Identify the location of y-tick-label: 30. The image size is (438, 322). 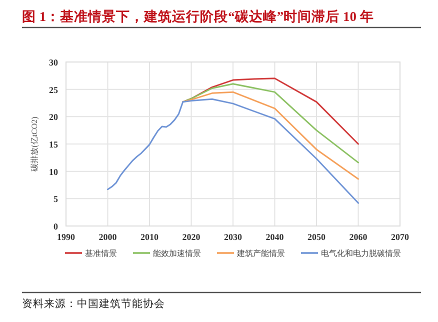
(53, 63).